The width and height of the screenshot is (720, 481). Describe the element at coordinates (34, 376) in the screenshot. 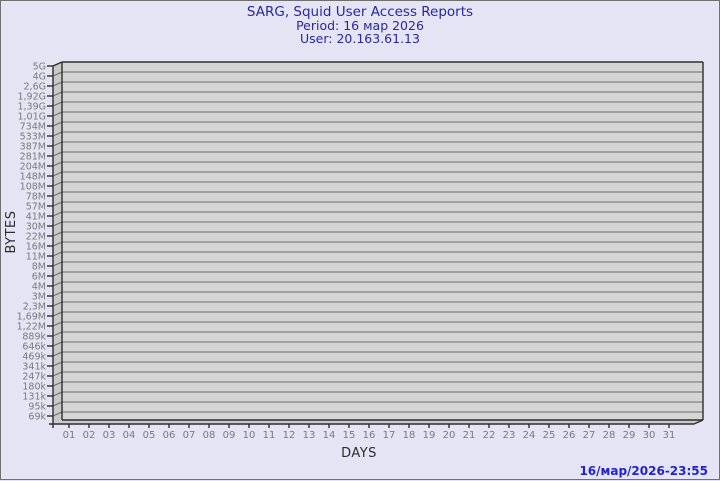

I see `y-tick-label: 247k` at that location.